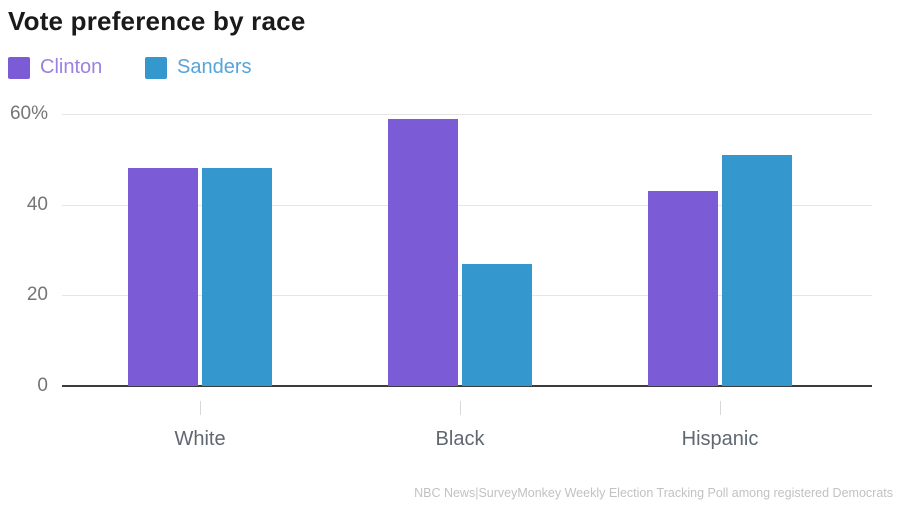 The image size is (900, 506). What do you see at coordinates (28, 113) in the screenshot?
I see `y-axis-label-60: 60%` at bounding box center [28, 113].